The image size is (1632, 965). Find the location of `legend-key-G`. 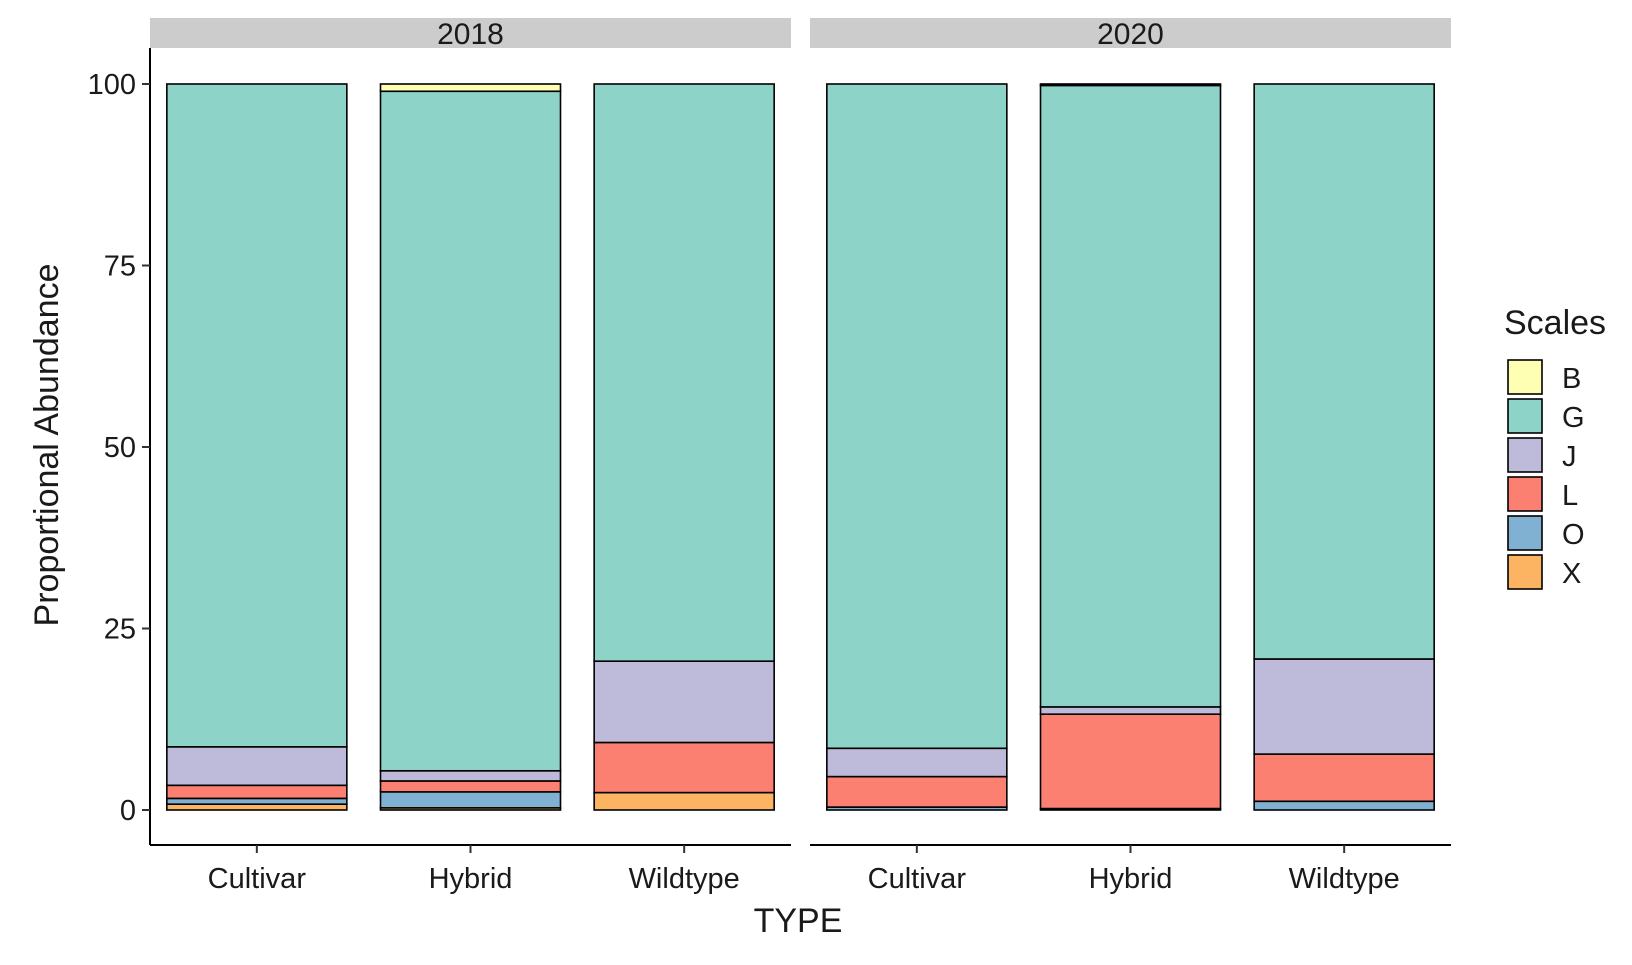

legend-key-G is located at coordinates (1525, 416).